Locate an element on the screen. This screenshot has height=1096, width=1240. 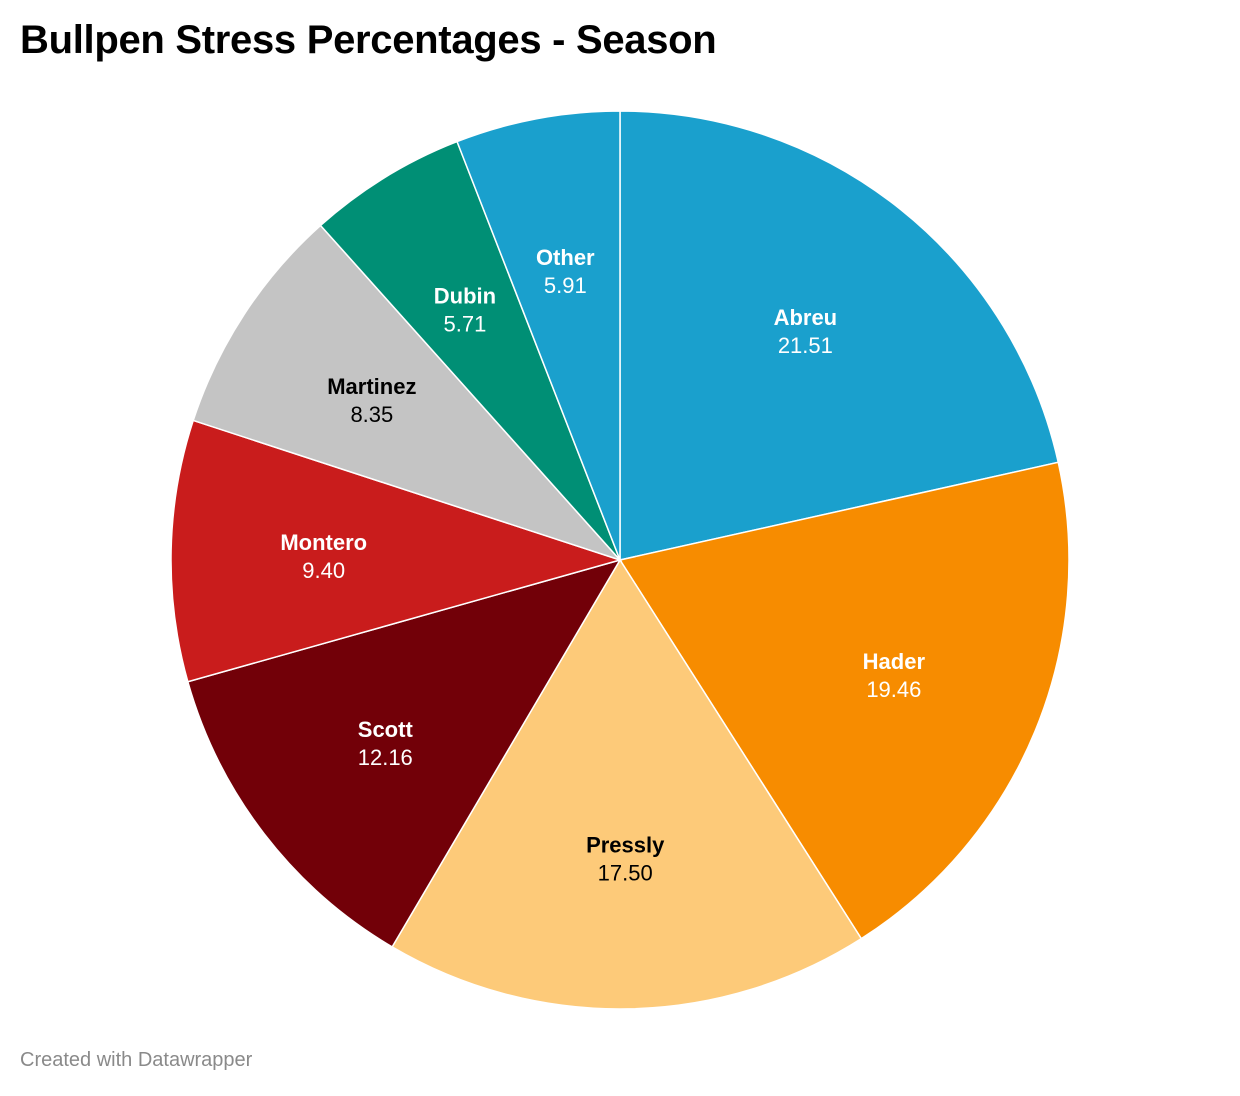
slice-value-pressly: 17.50 is located at coordinates (625, 872).